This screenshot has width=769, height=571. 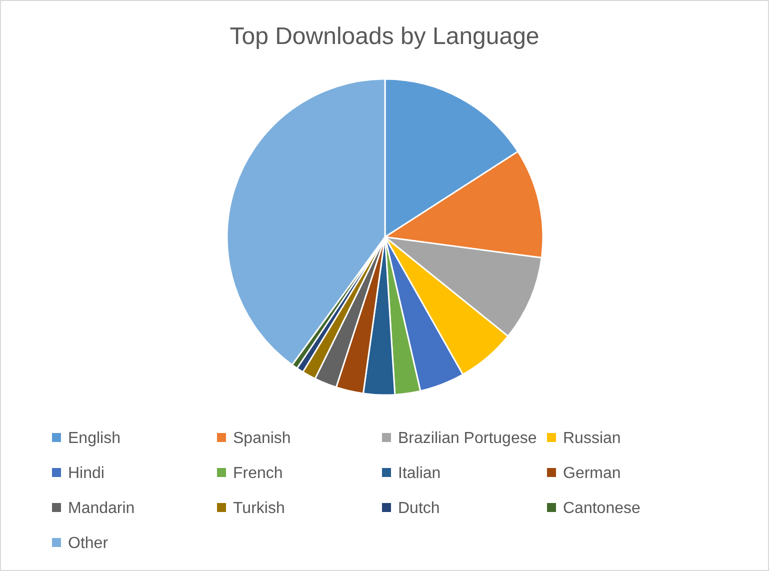 I want to click on legend-label: Turkish, so click(x=259, y=508).